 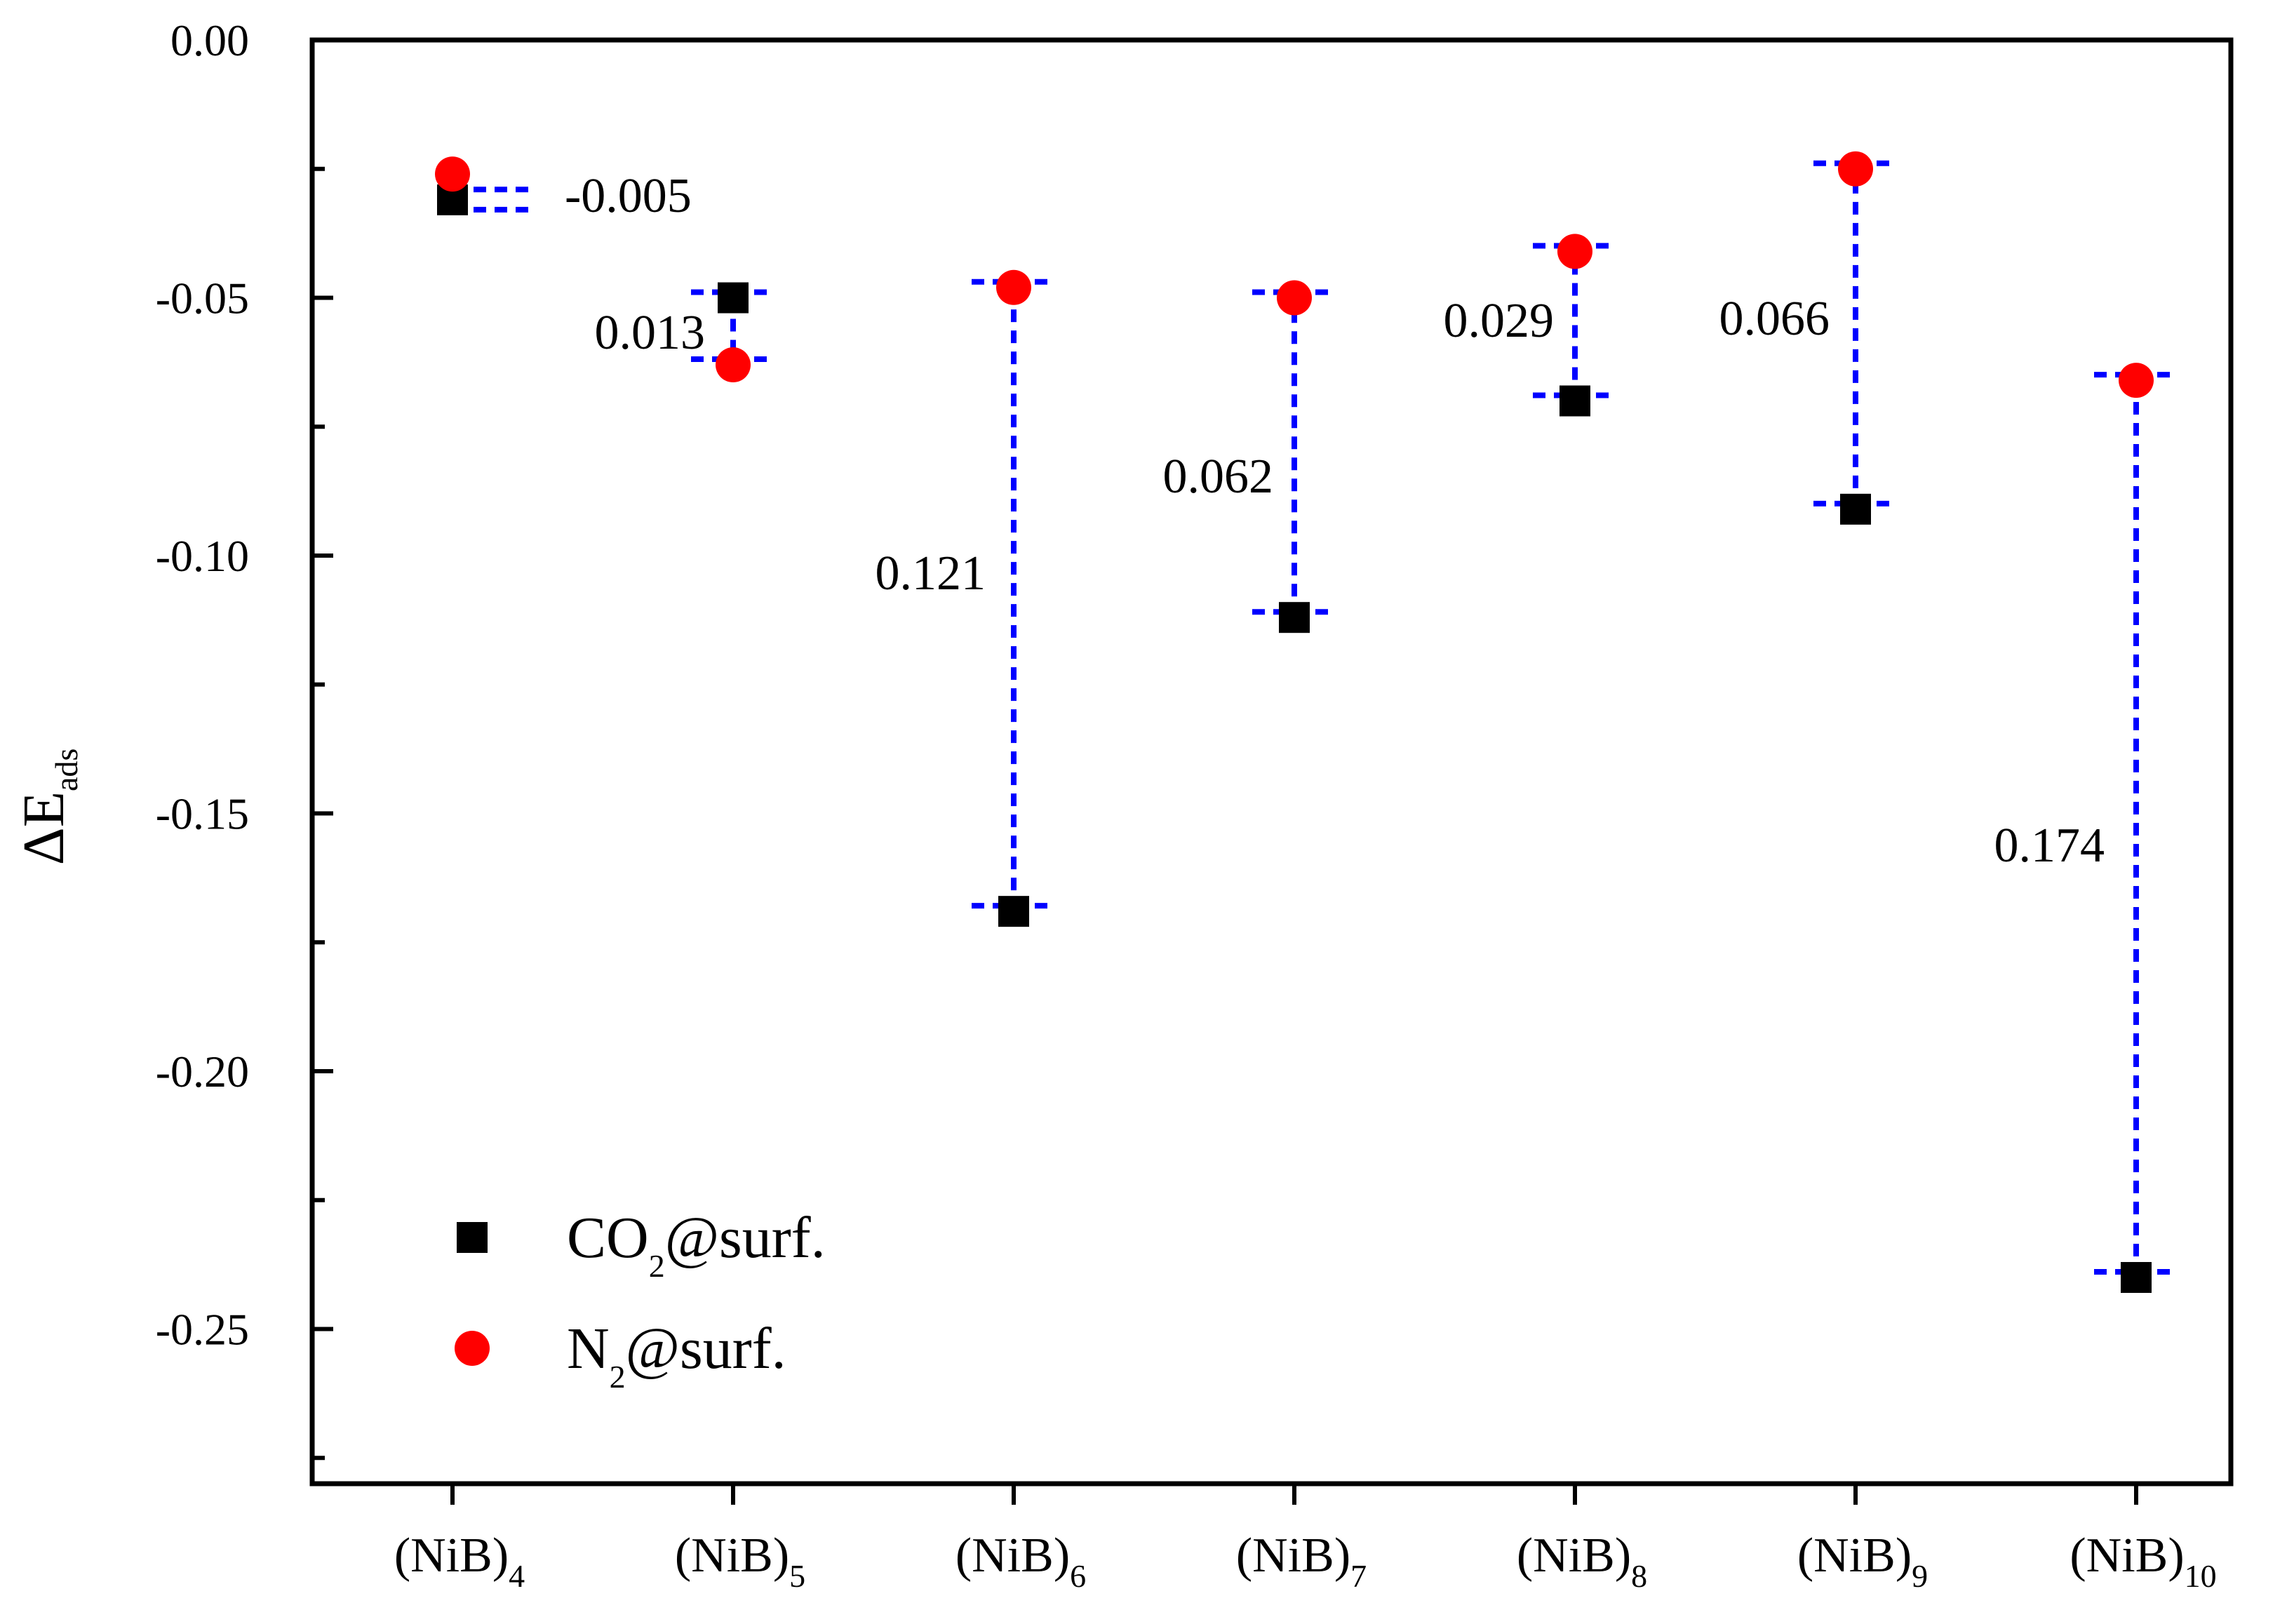 I want to click on legend-co2-marker, so click(x=472, y=1237).